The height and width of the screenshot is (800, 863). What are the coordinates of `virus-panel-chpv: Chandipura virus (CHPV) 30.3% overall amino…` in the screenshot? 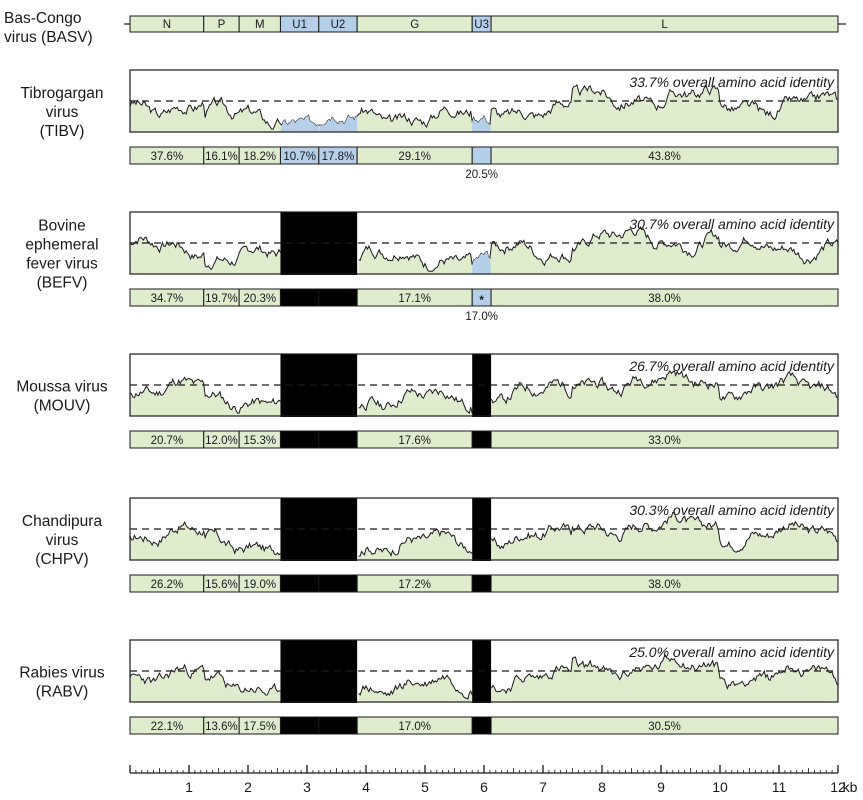 It's located at (430, 545).